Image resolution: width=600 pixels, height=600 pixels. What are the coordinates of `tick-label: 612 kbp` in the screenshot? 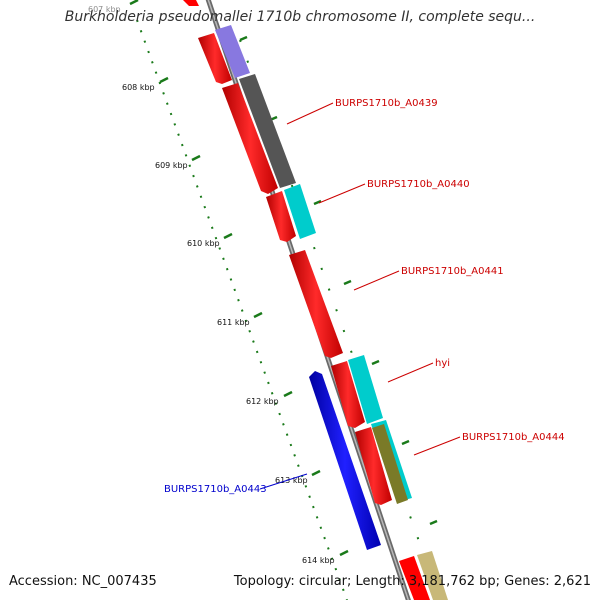 It's located at (262, 401).